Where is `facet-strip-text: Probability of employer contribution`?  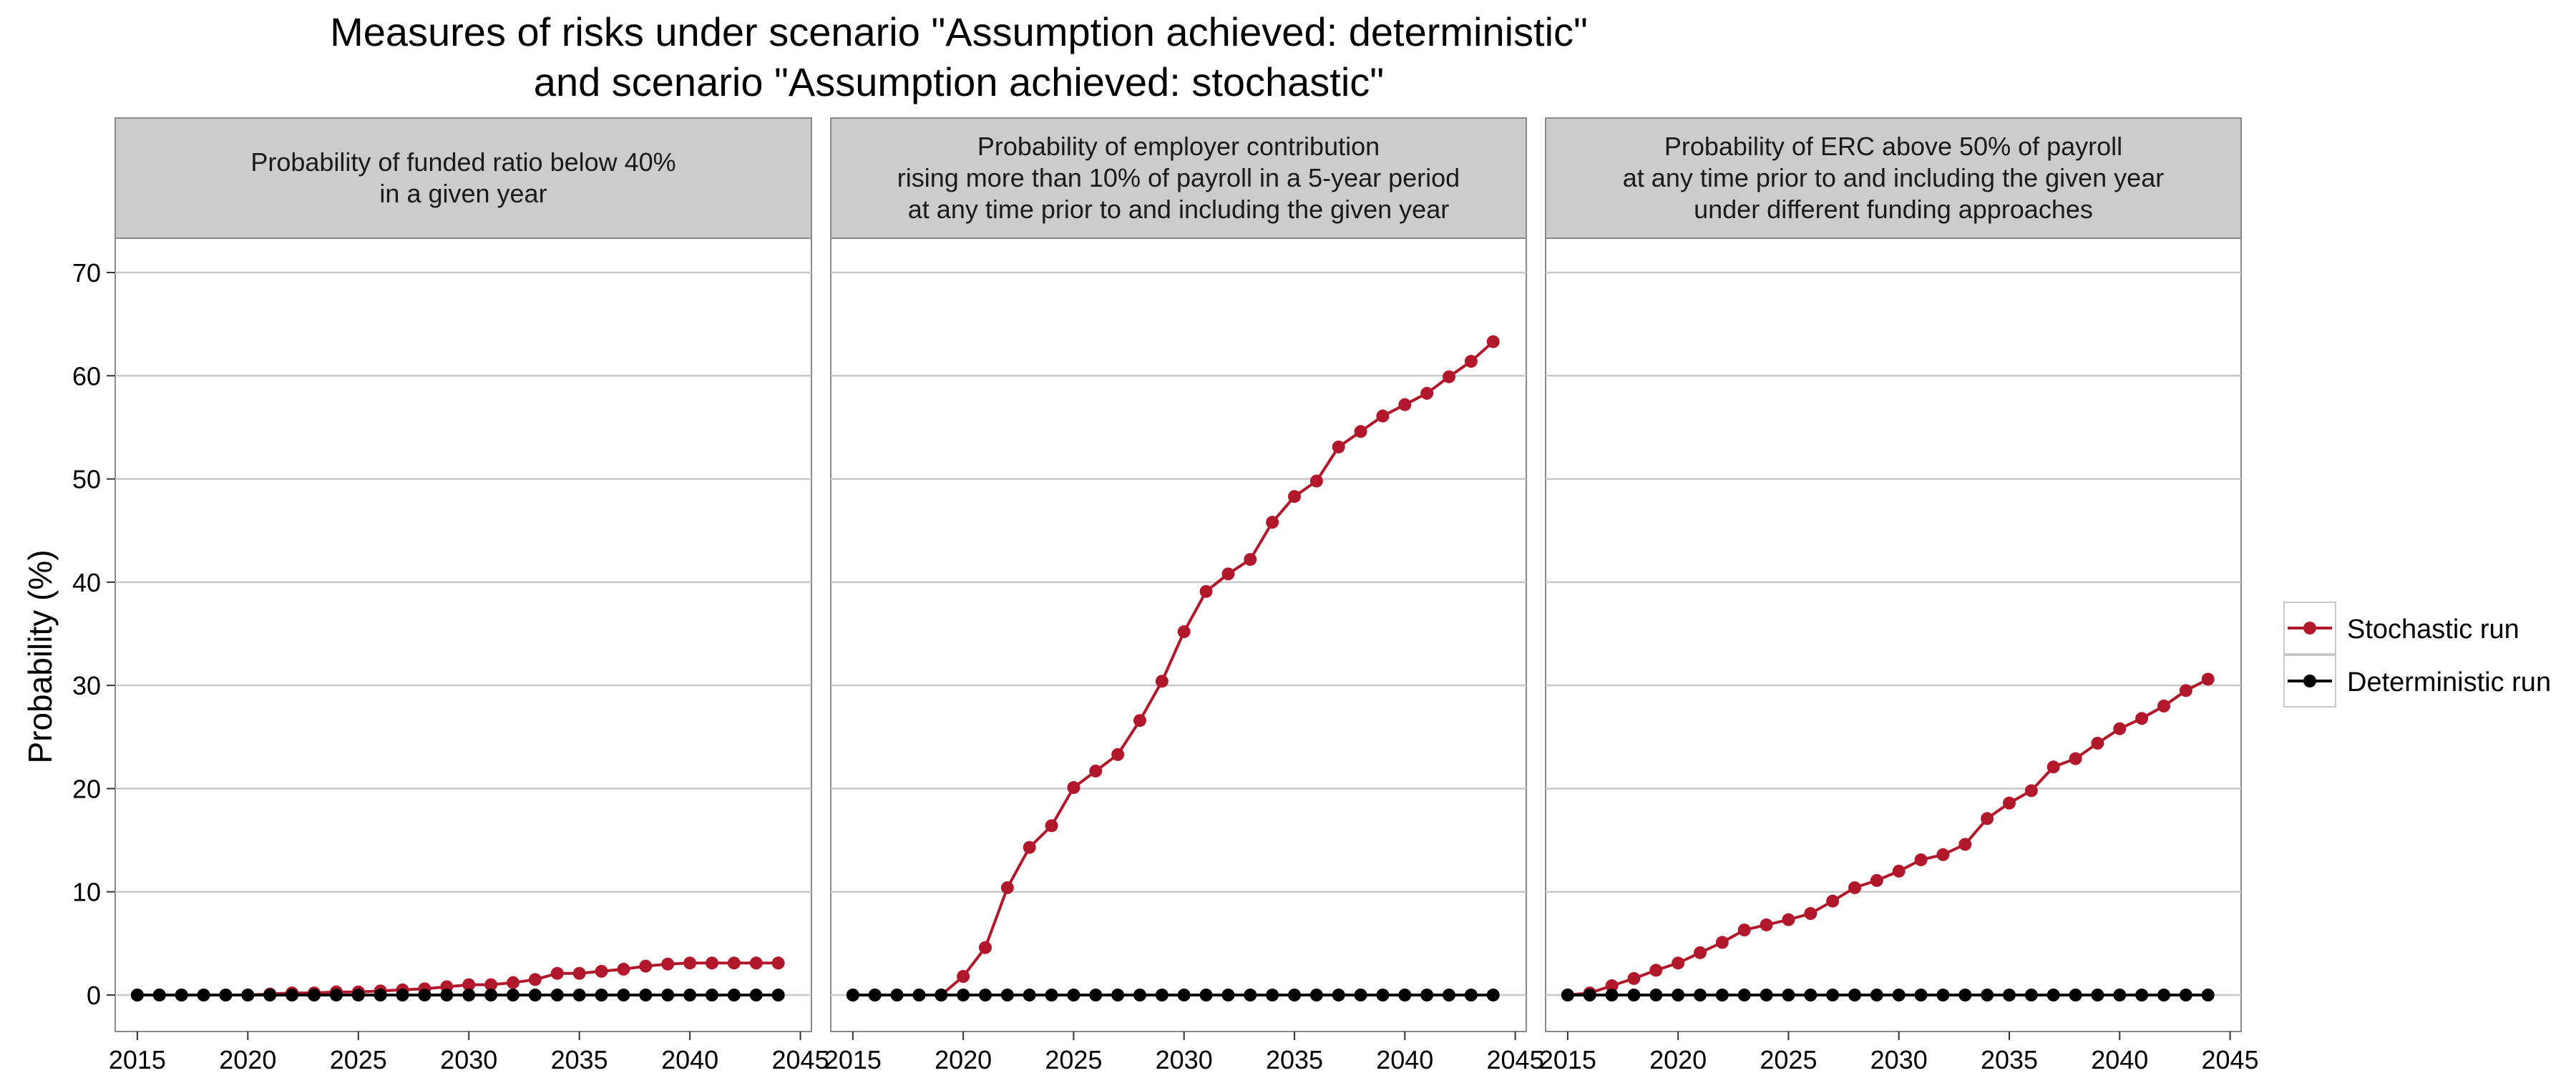 facet-strip-text: Probability of employer contribution is located at coordinates (1178, 146).